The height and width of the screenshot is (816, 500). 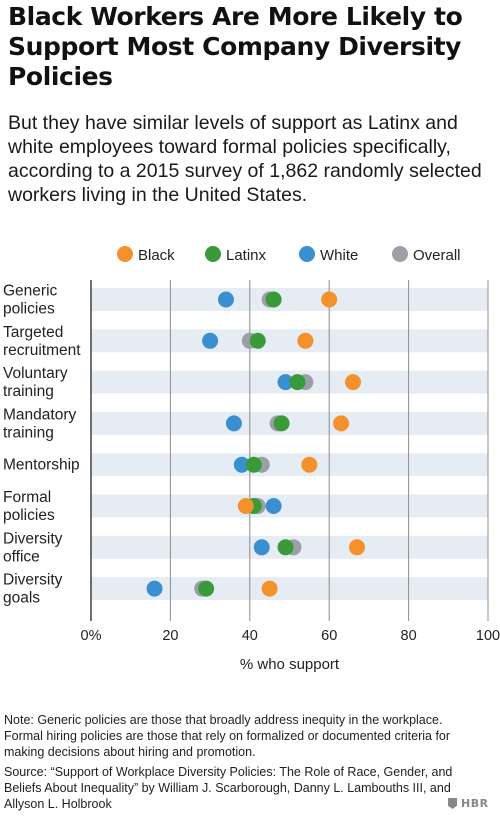 What do you see at coordinates (437, 255) in the screenshot?
I see `legend-label-overall: Overall` at bounding box center [437, 255].